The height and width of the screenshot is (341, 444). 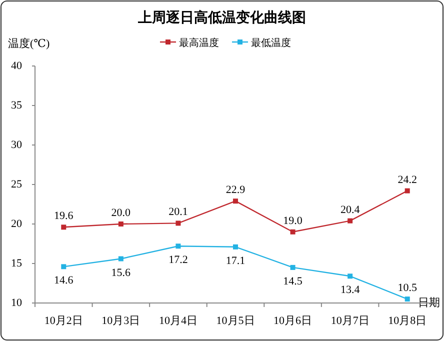 What do you see at coordinates (271, 43) in the screenshot?
I see `legend-label: 最低温度` at bounding box center [271, 43].